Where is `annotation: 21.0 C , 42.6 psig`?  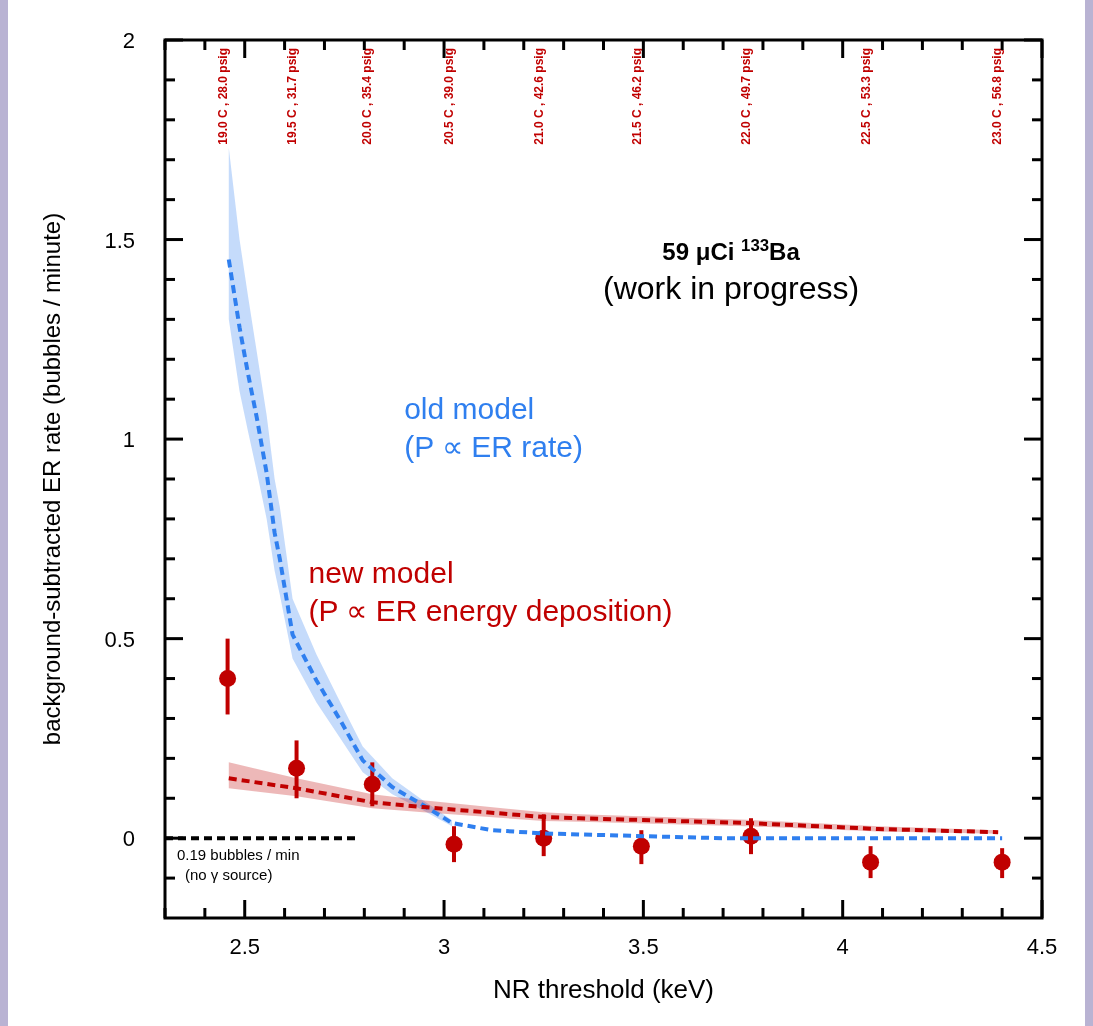 annotation: 21.0 C , 42.6 psig is located at coordinates (538, 96).